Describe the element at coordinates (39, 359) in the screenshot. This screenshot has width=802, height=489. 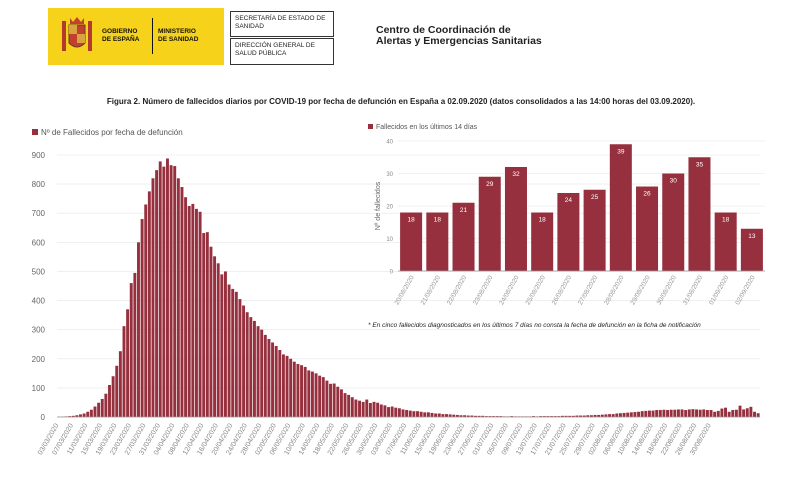
I see `main-y-tick-label: 200` at that location.